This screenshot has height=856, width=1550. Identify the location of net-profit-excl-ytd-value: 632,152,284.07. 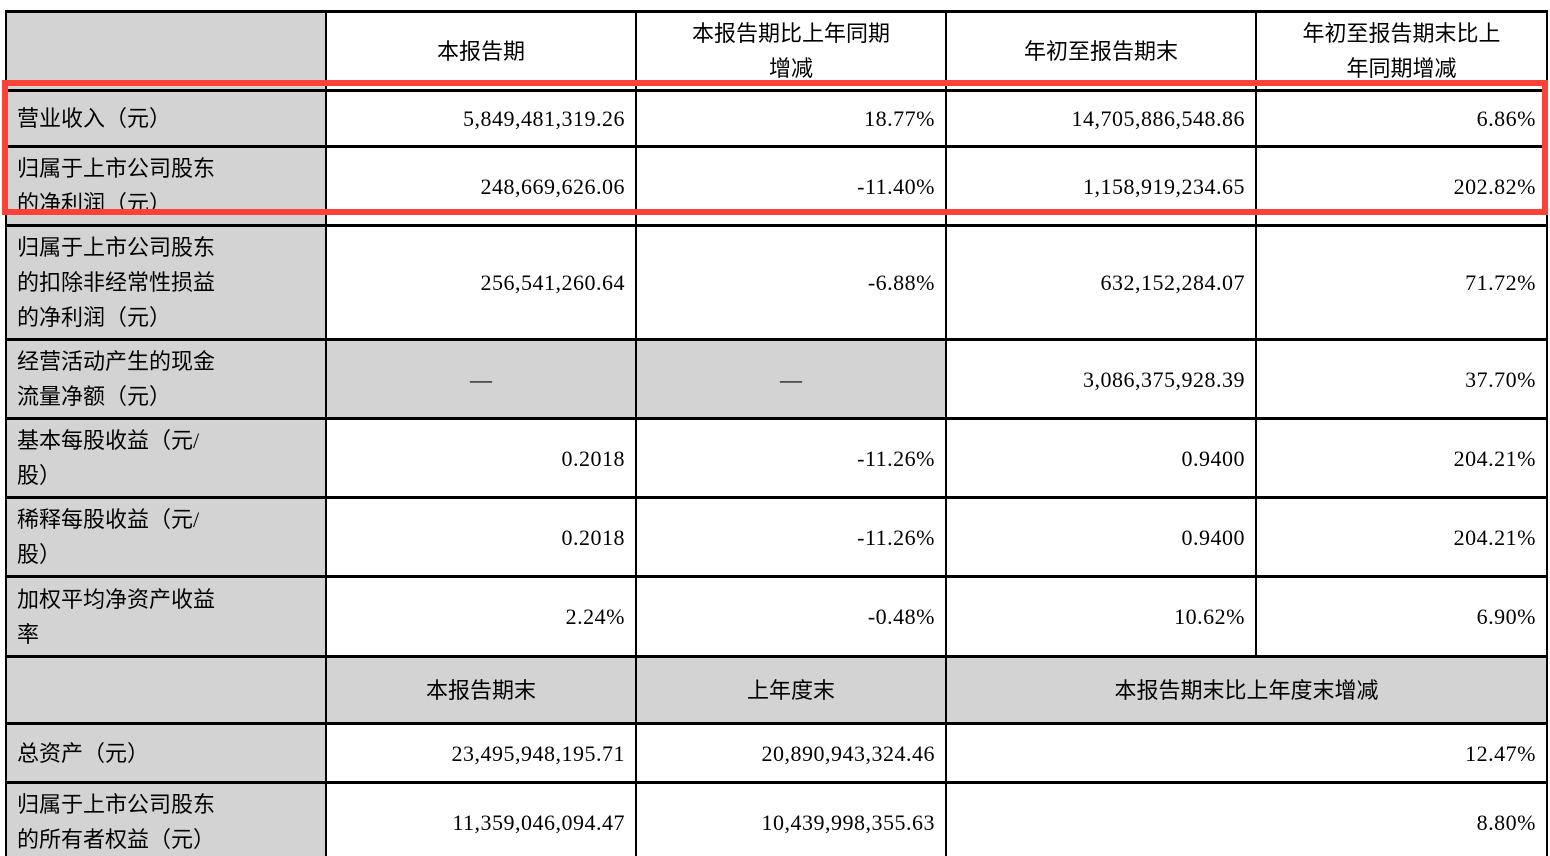
(1101, 282).